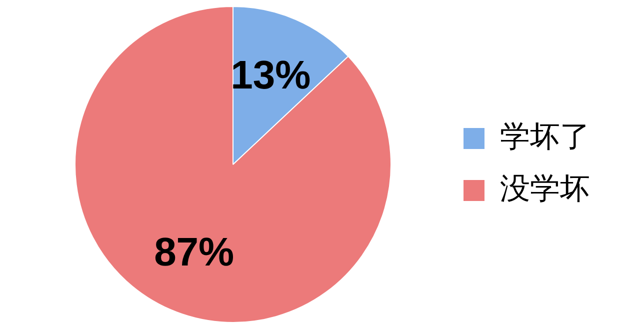  What do you see at coordinates (545, 188) in the screenshot?
I see `legend-label: 没学坏` at bounding box center [545, 188].